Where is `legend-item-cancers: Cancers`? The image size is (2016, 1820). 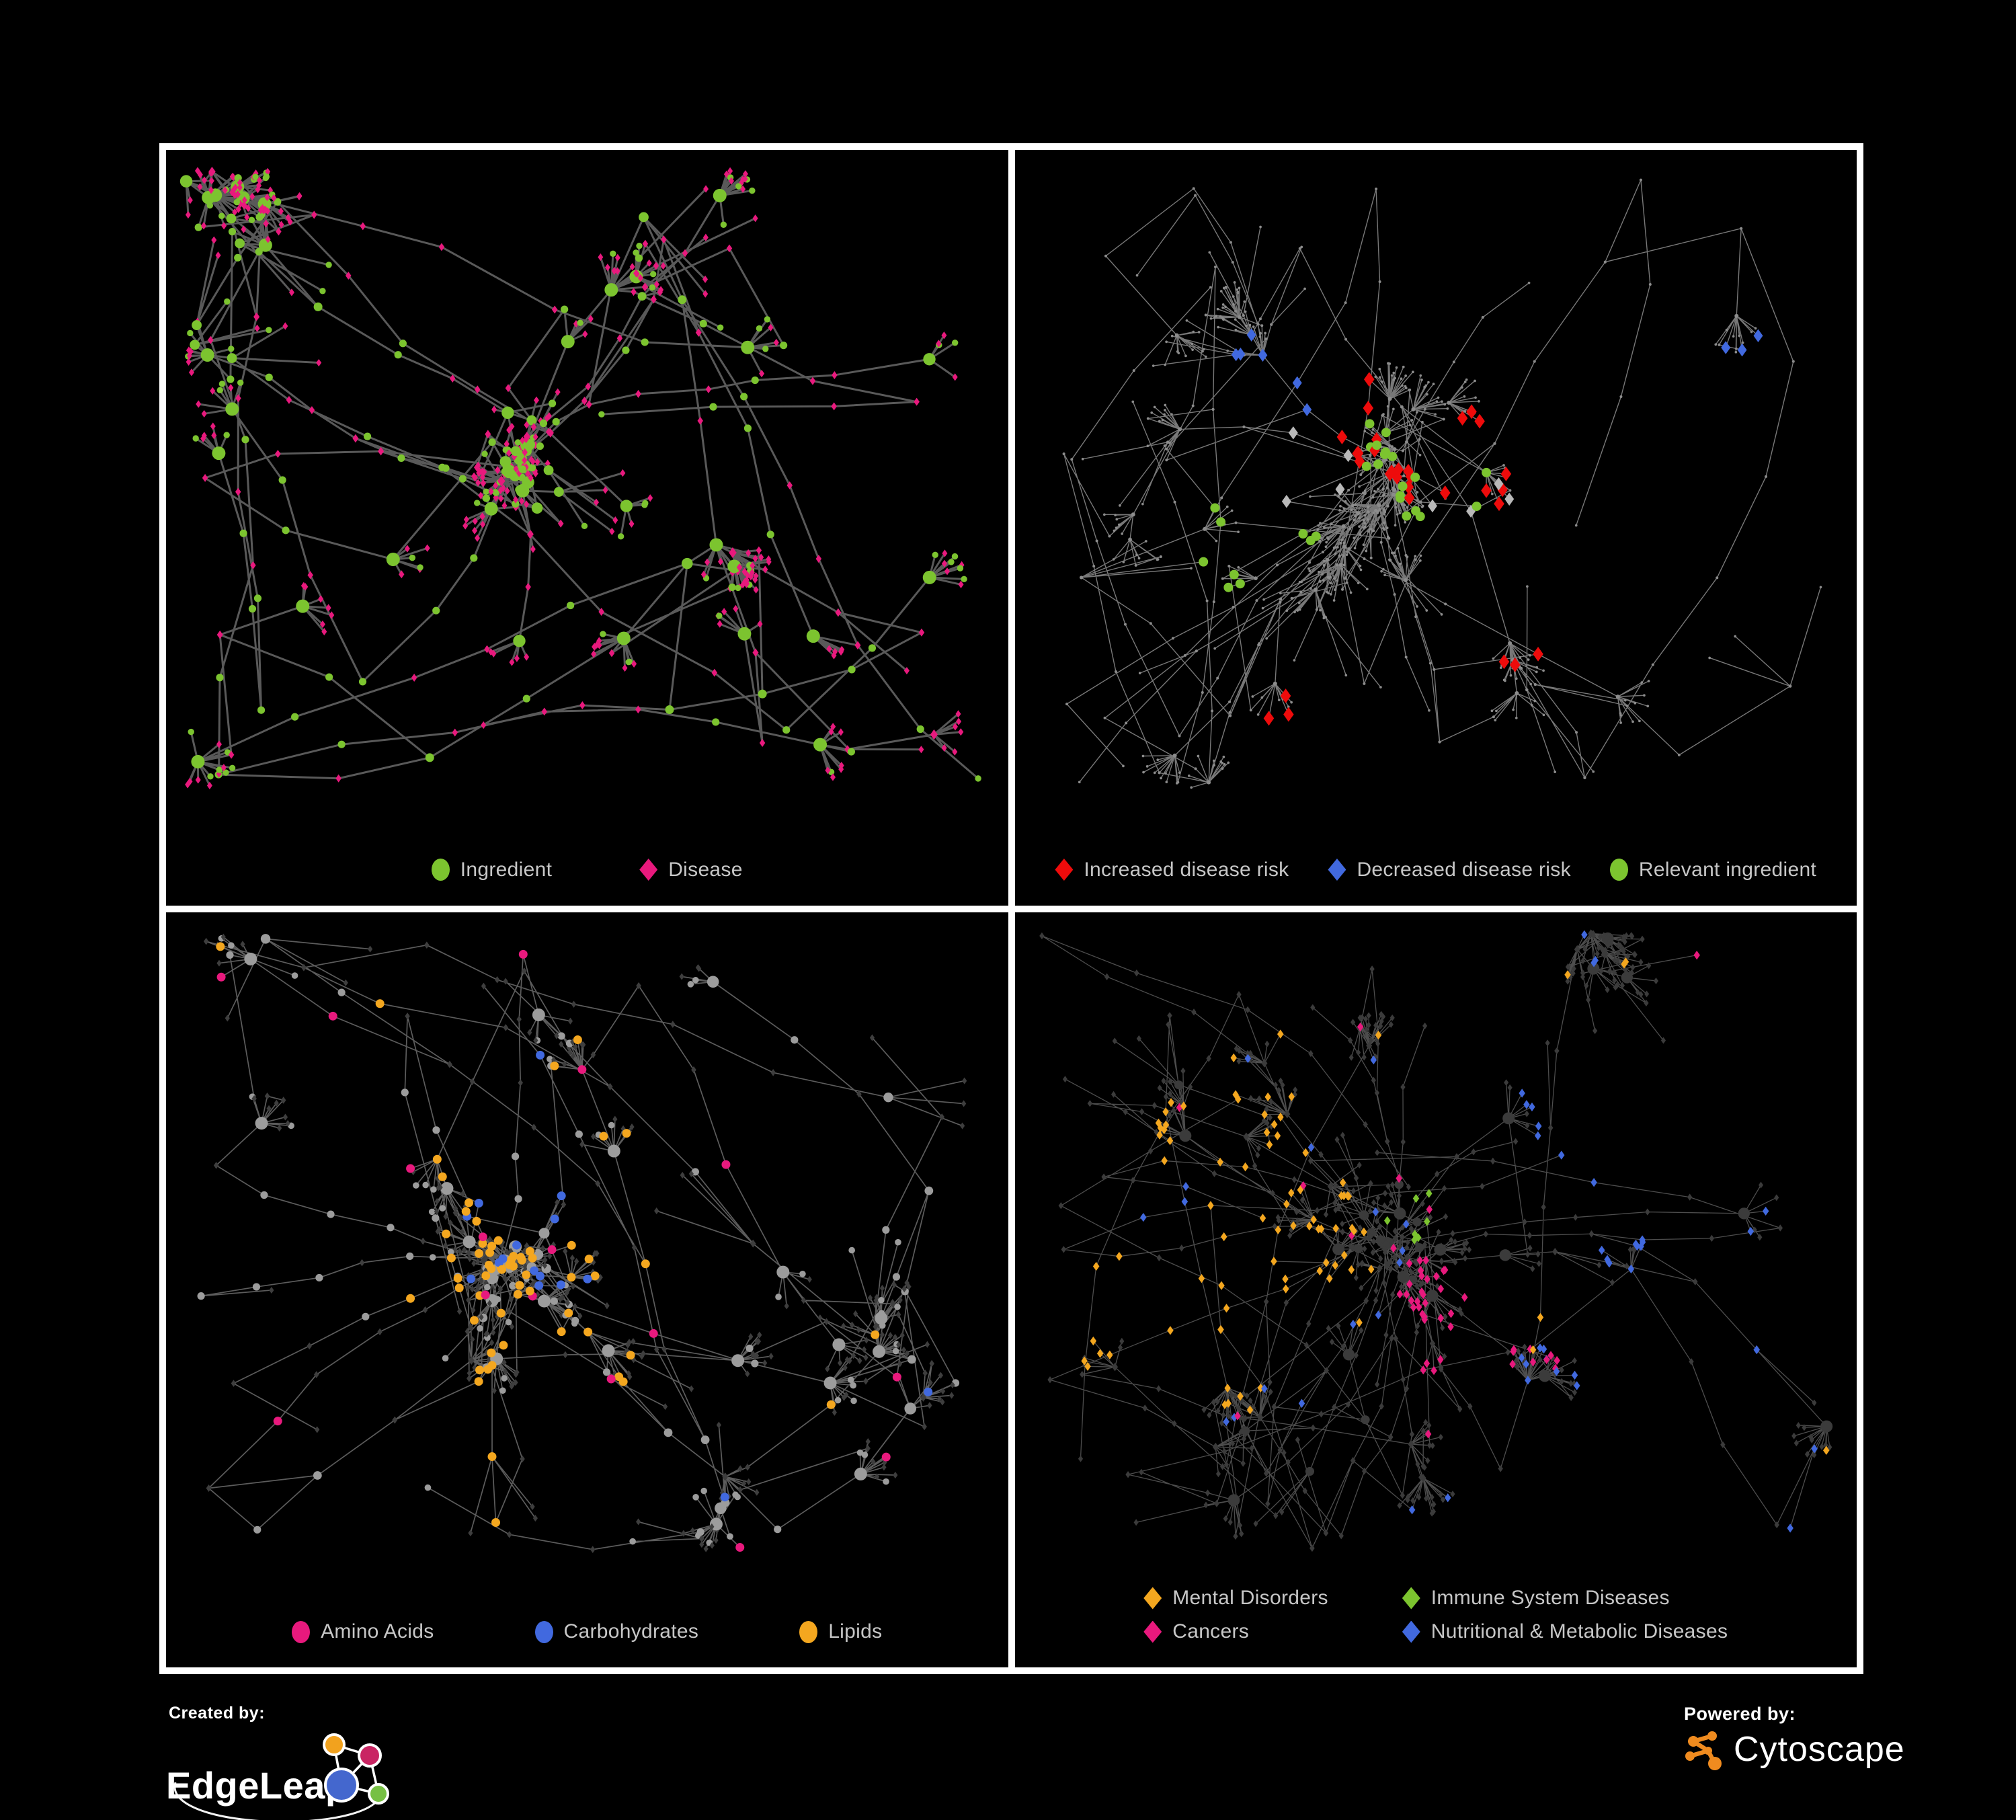 legend-item-cancers: Cancers is located at coordinates (1196, 1631).